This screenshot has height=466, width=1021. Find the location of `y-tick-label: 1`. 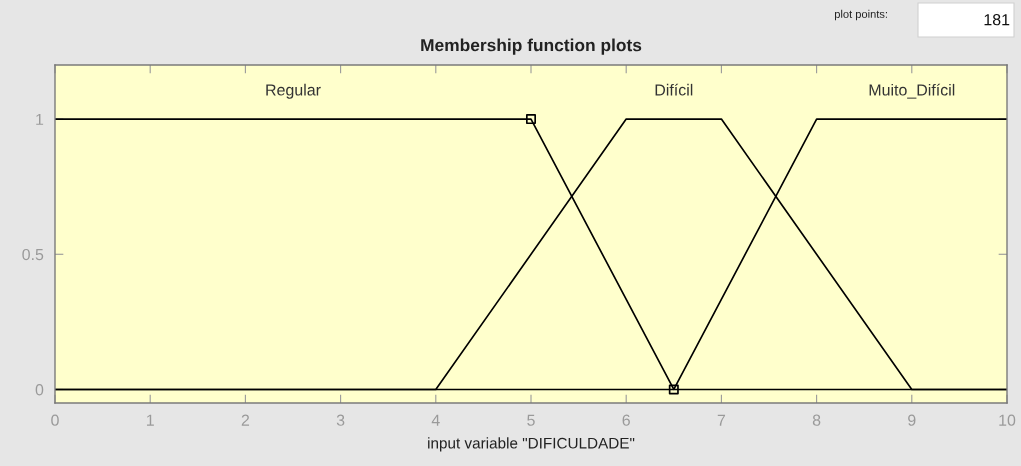

y-tick-label: 1 is located at coordinates (40, 119).